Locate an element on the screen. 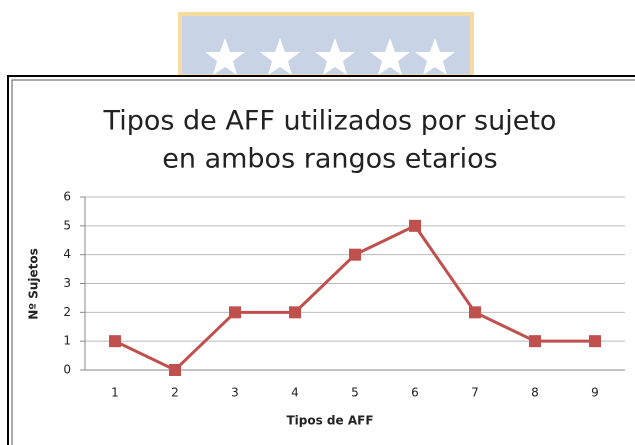  x-tick-label: 8 is located at coordinates (535, 393).